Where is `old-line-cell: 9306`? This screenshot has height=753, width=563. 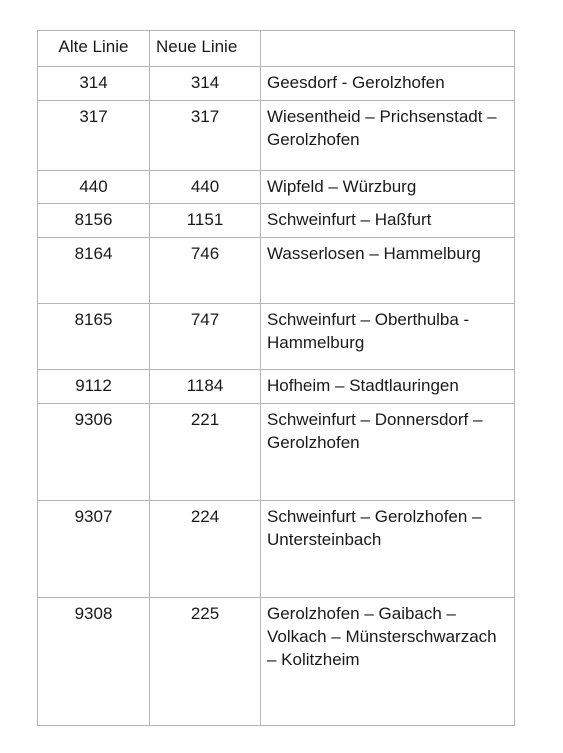 old-line-cell: 9306 is located at coordinates (93, 452).